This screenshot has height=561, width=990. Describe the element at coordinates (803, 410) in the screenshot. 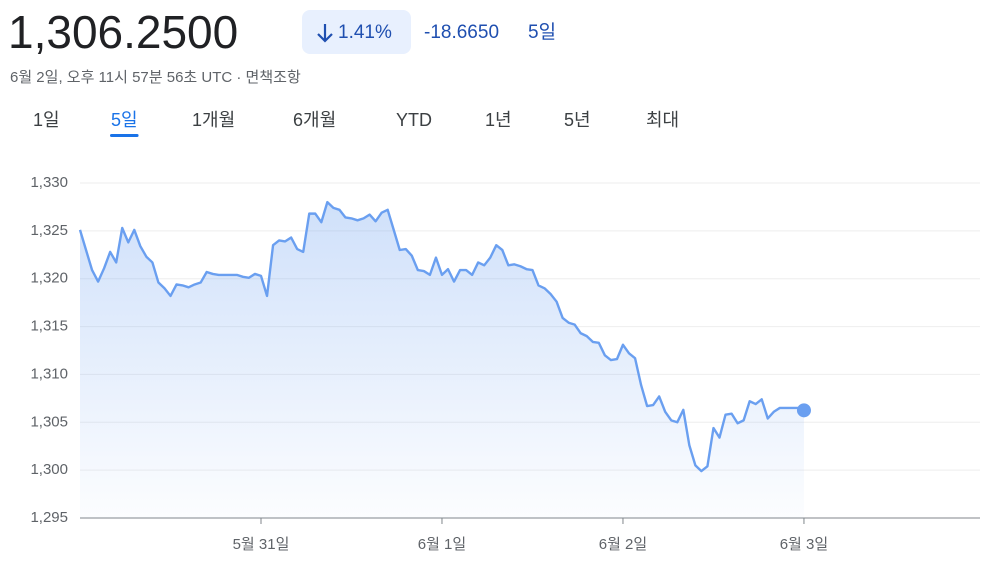

I see `last-point` at that location.